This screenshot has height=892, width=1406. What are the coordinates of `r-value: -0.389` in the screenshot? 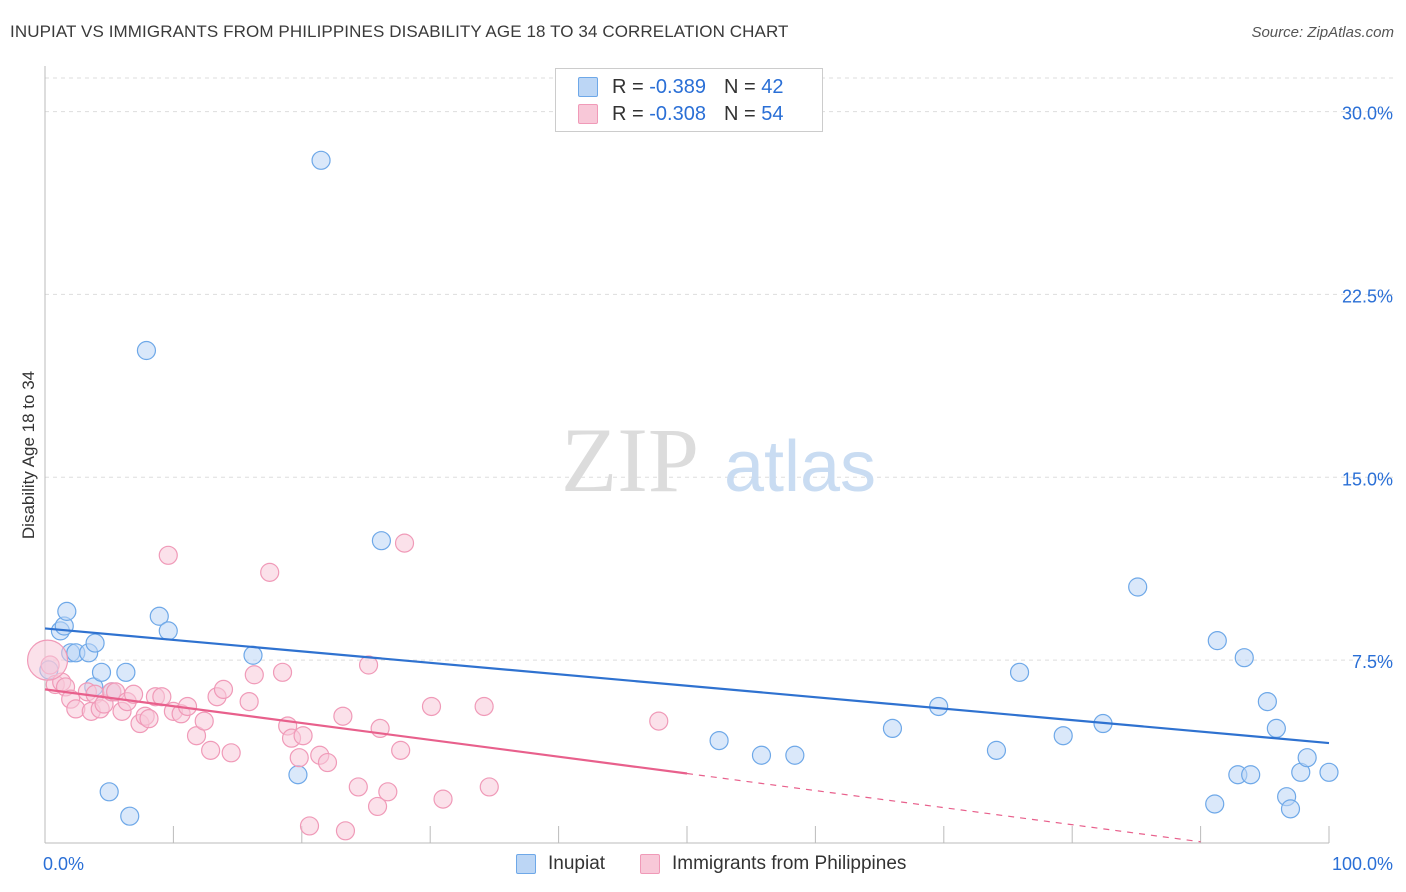 It's located at (677, 86).